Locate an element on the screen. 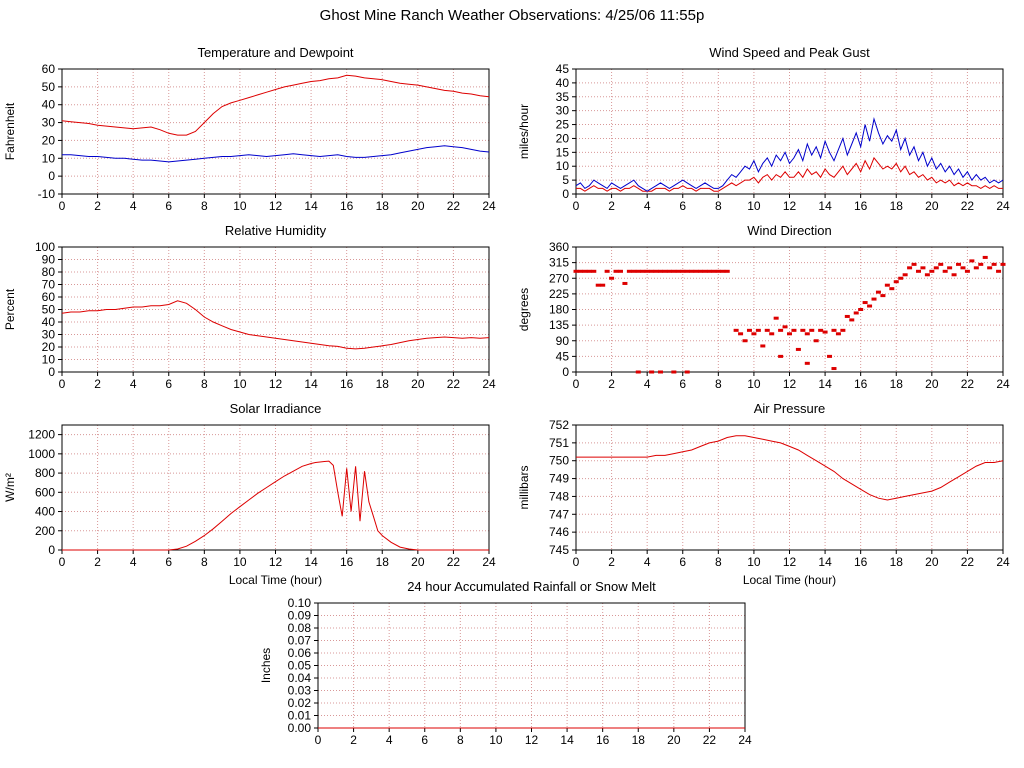  svg-text: Local Time (hour) is located at coordinates (275, 580).